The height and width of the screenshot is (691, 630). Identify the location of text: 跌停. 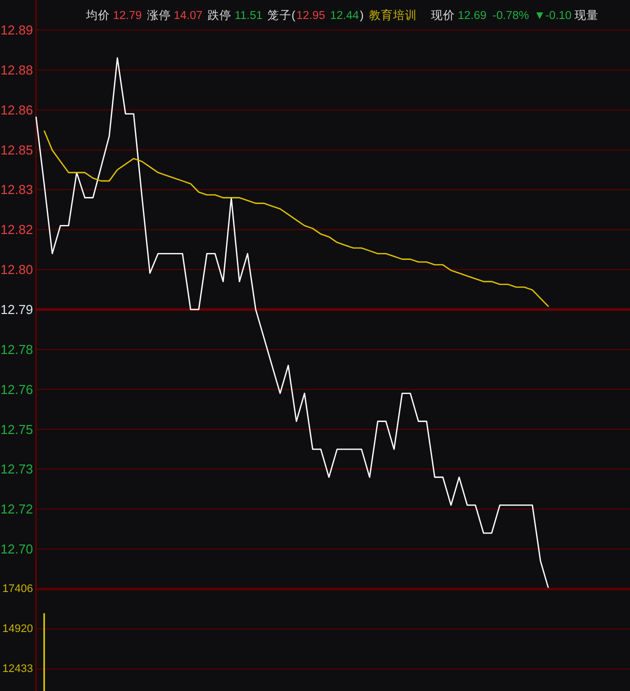
(220, 15).